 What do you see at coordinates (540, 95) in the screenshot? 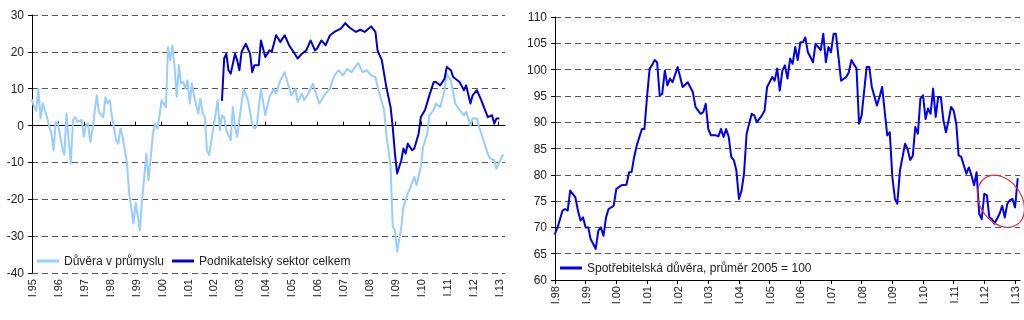
I see `y-tick-label: 95` at bounding box center [540, 95].